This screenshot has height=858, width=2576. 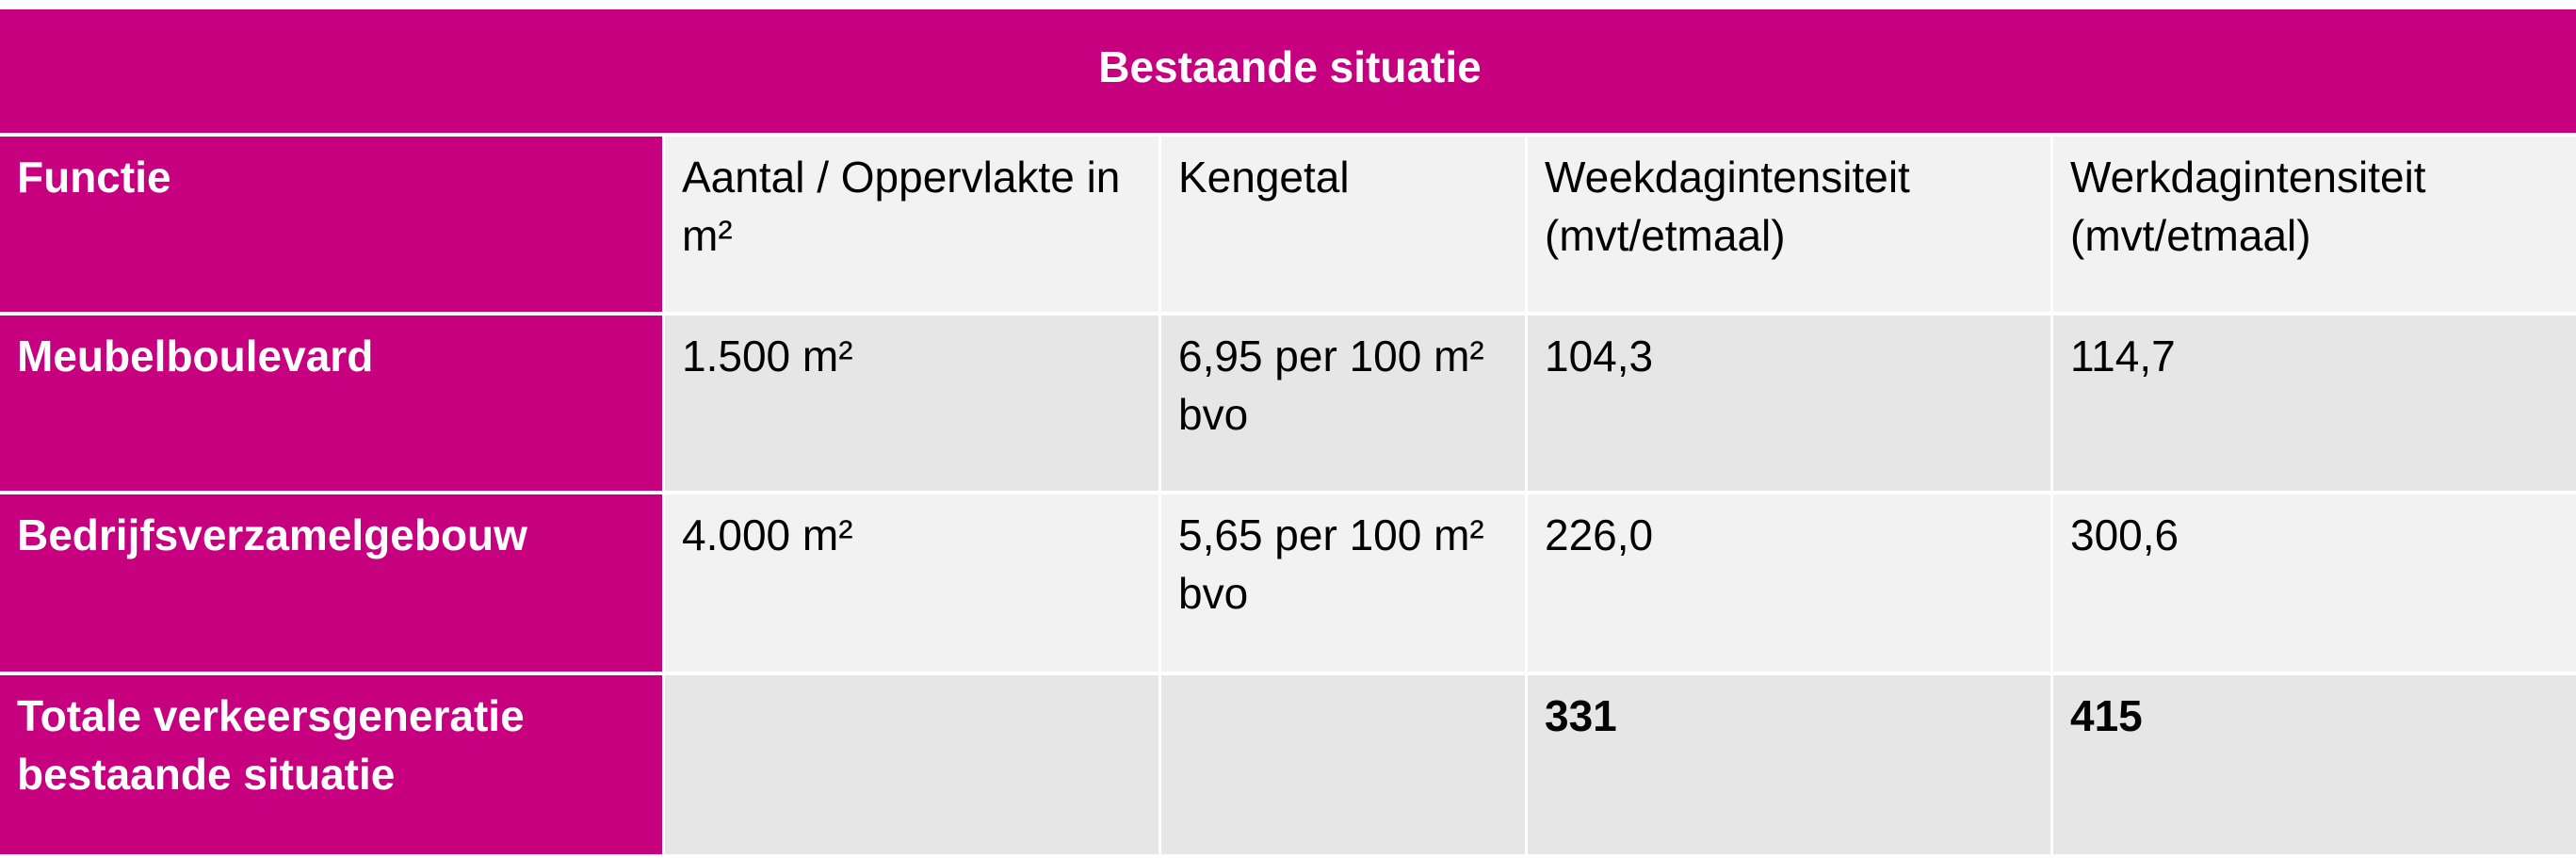 I want to click on header-cell: Weekdagintensiteit (mvt/etmaal), so click(x=1789, y=224).